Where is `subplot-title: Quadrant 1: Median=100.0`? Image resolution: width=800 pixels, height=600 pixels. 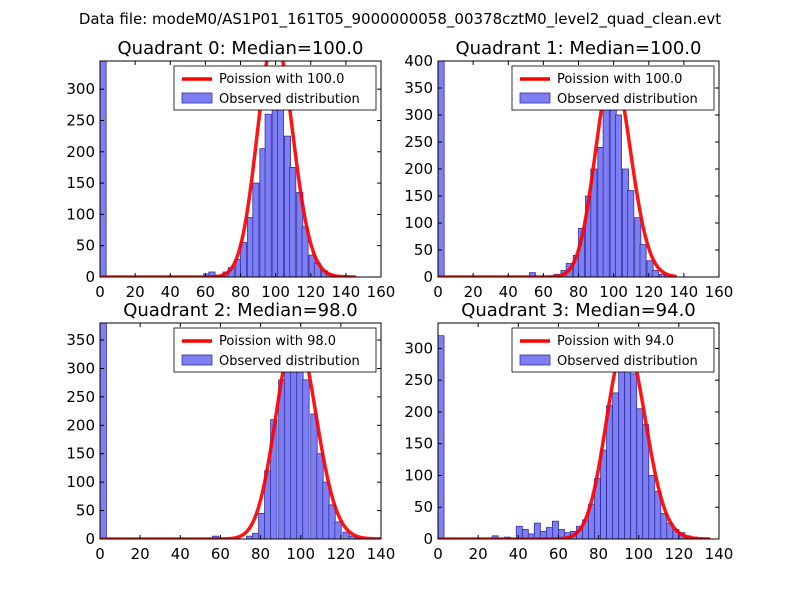 subplot-title: Quadrant 1: Median=100.0 is located at coordinates (579, 48).